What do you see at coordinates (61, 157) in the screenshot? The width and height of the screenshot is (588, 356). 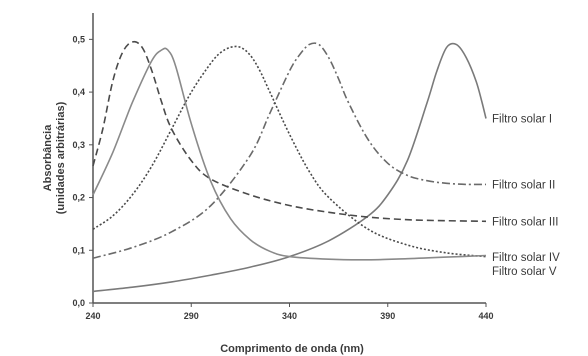 I see `y-axis-title-line-2: (unidades arbitrárias)` at bounding box center [61, 157].